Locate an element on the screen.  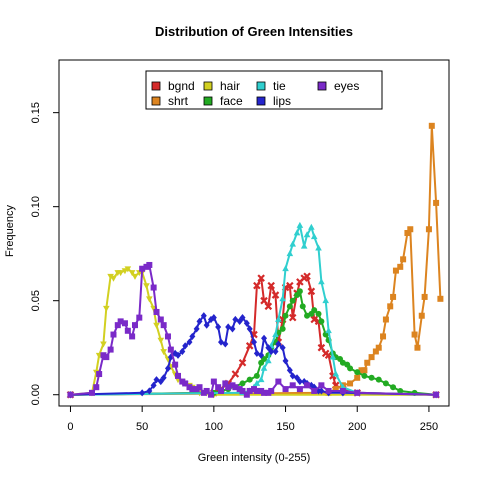
legend-swatch-face is located at coordinates (208, 101).